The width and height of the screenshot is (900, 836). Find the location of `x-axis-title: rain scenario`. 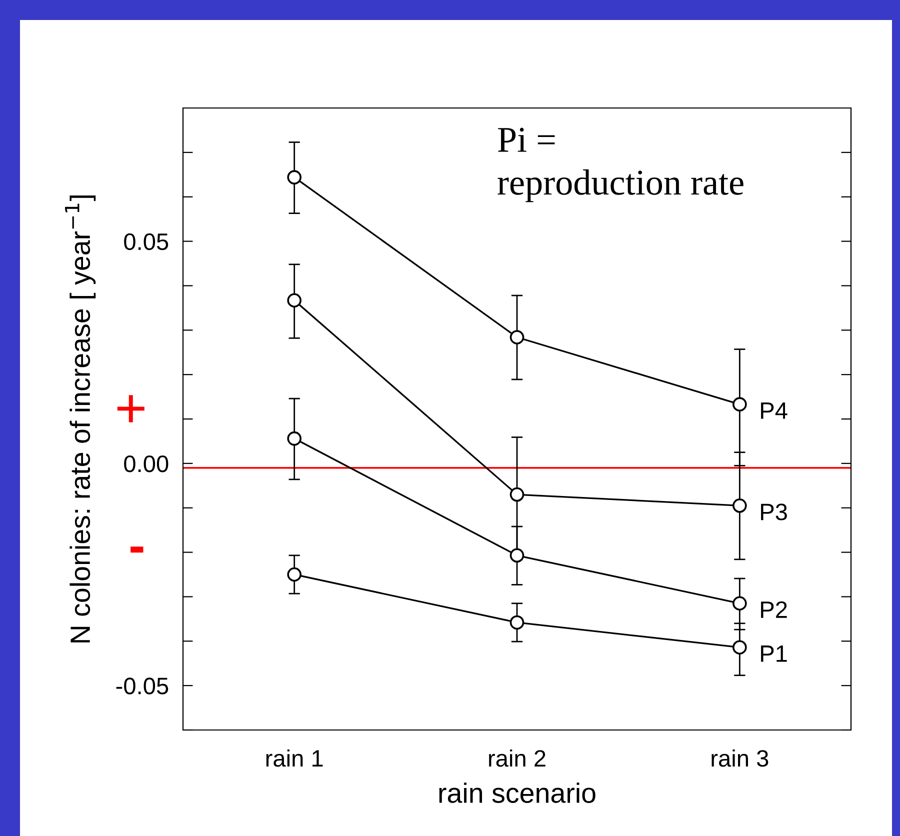

x-axis-title: rain scenario is located at coordinates (517, 792).